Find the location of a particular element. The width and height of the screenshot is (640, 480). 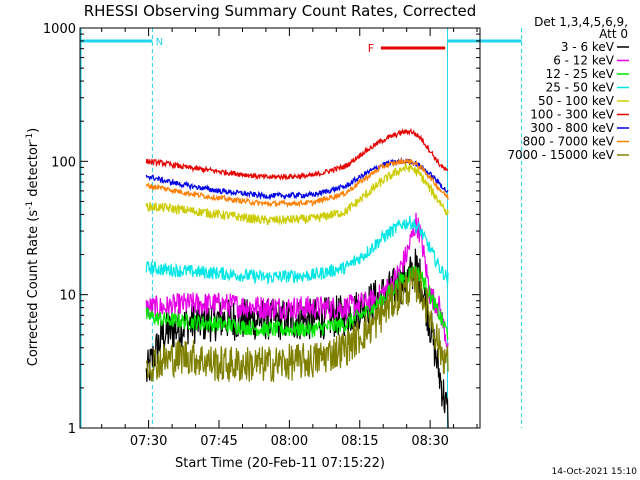

legend-label-1: 6 - 12 keV is located at coordinates (584, 61).